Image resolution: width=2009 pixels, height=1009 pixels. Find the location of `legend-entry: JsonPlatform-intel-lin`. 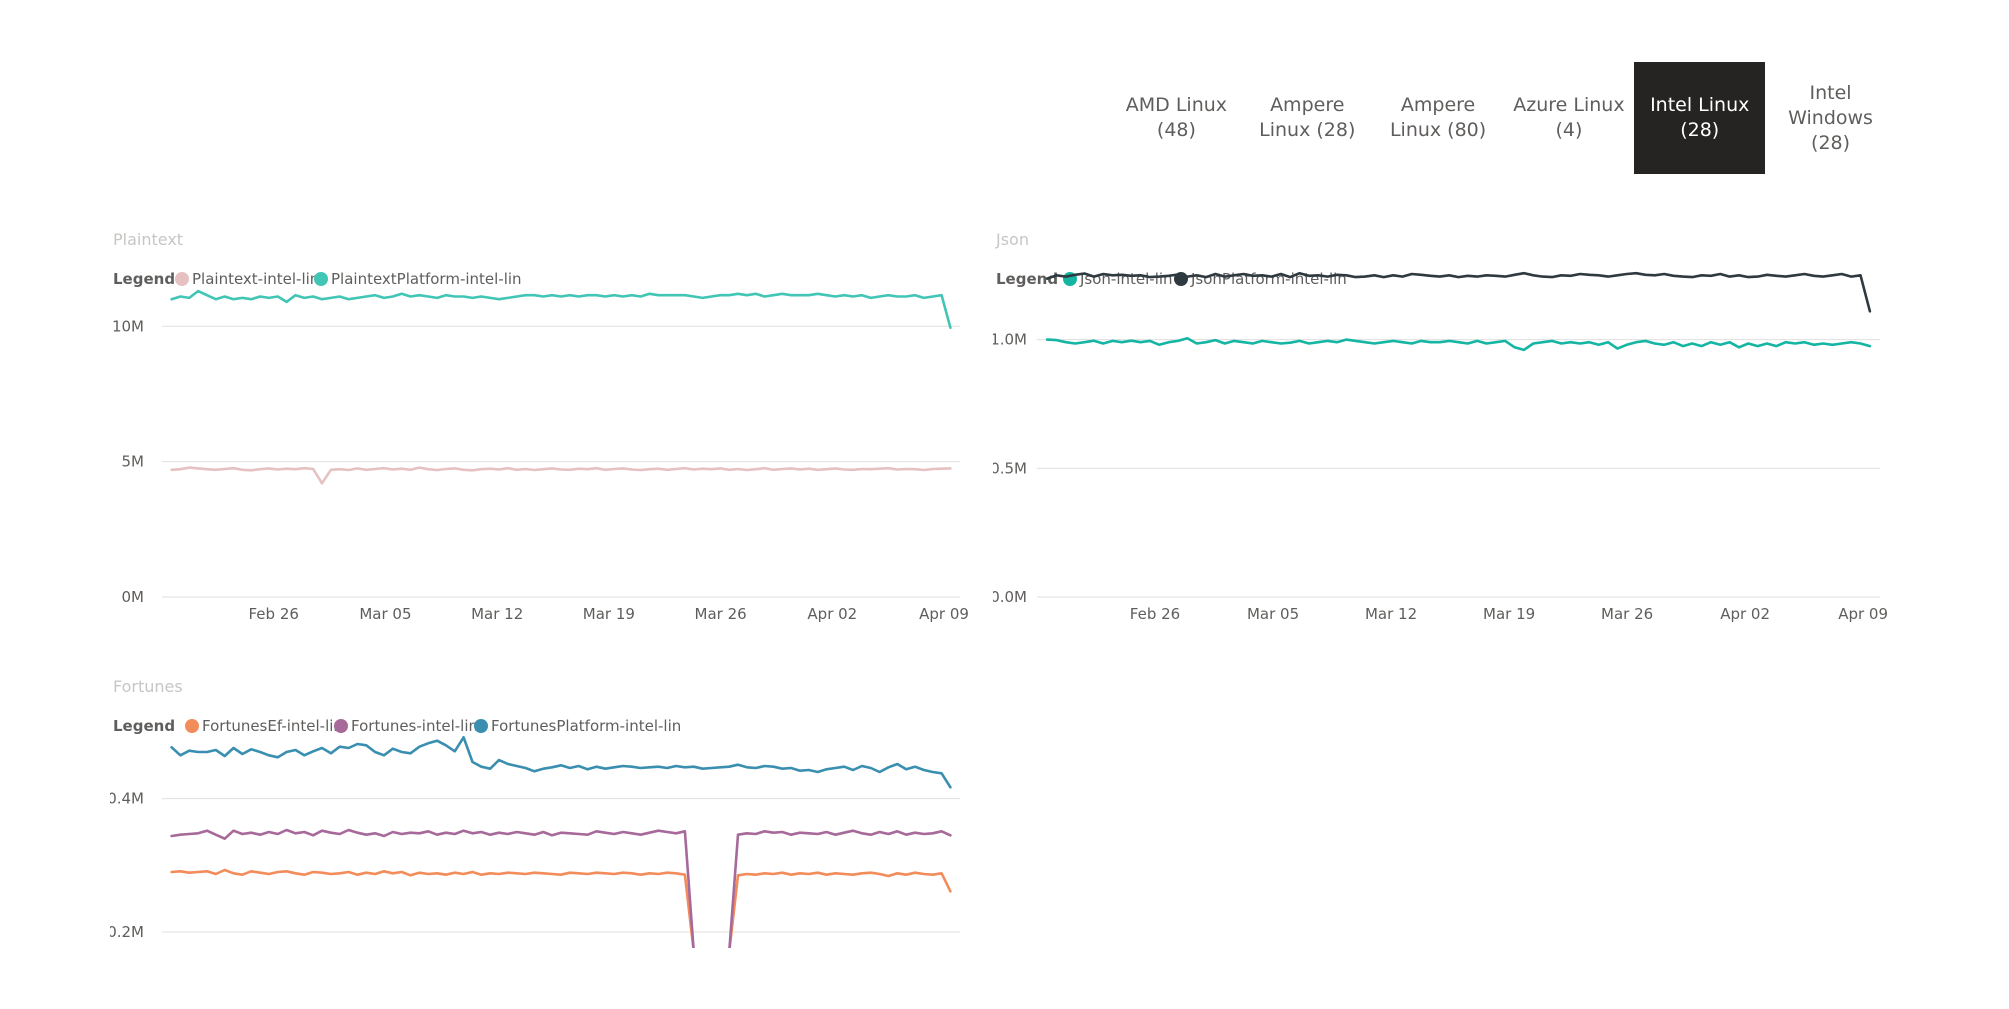

legend-entry: JsonPlatform-intel-lin is located at coordinates (1268, 279).